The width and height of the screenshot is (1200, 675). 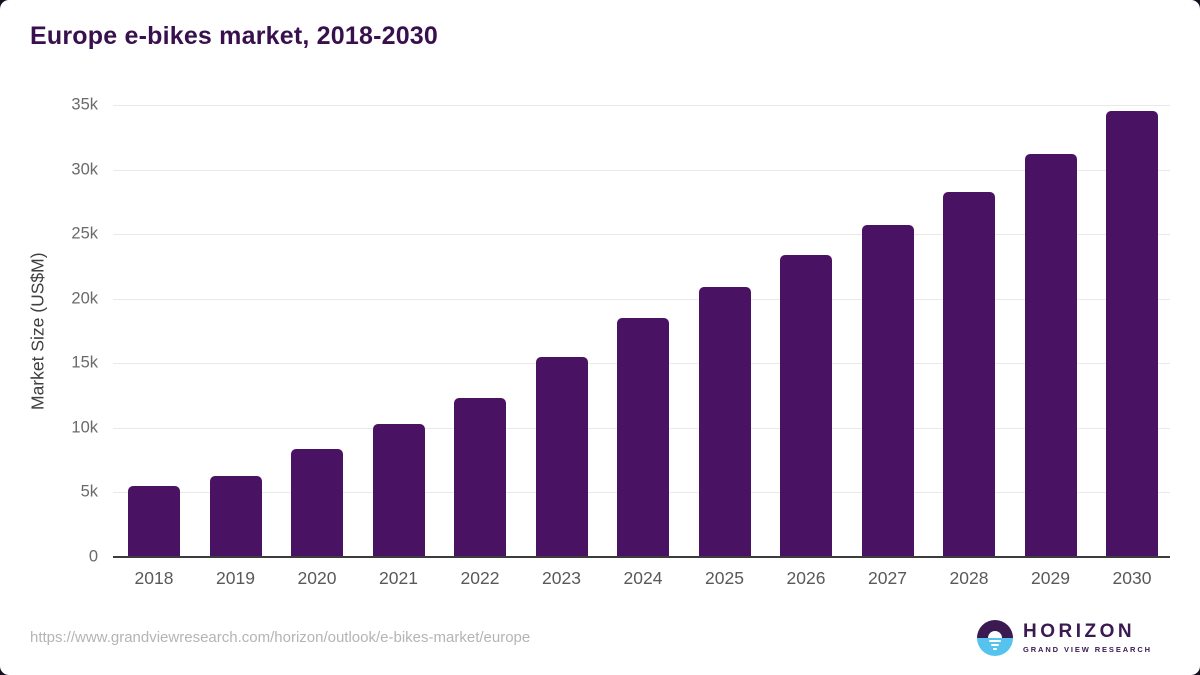 I want to click on x-tick-label: 2027, so click(x=887, y=578).